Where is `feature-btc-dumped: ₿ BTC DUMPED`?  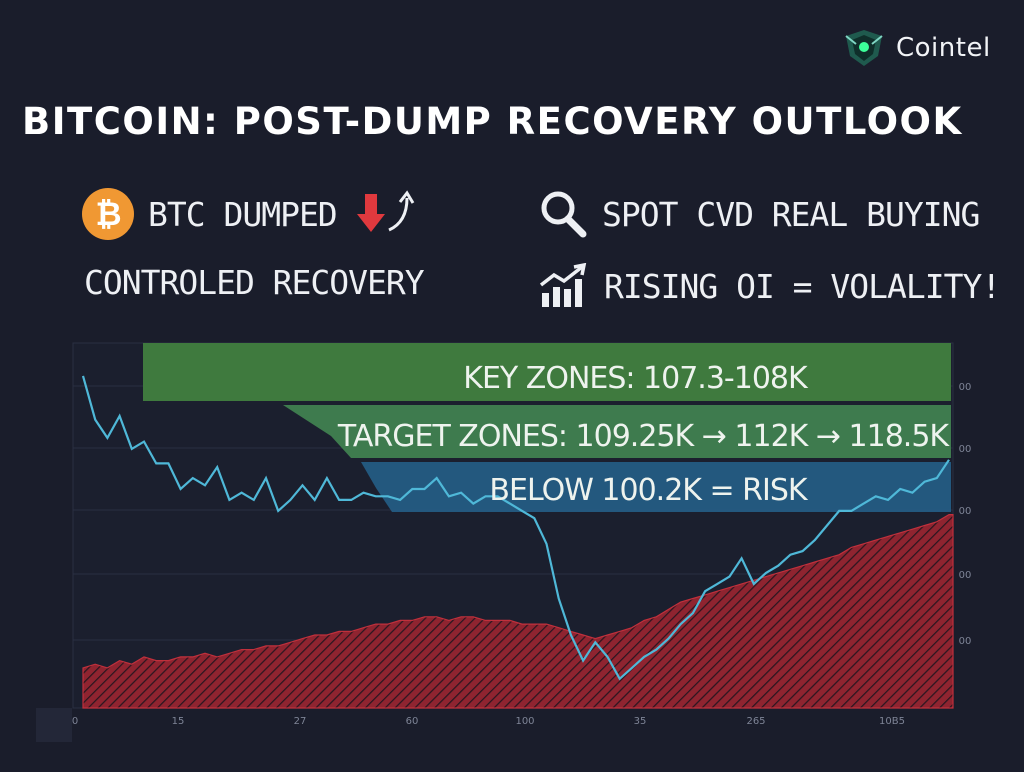 feature-btc-dumped: ₿ BTC DUMPED is located at coordinates (248, 214).